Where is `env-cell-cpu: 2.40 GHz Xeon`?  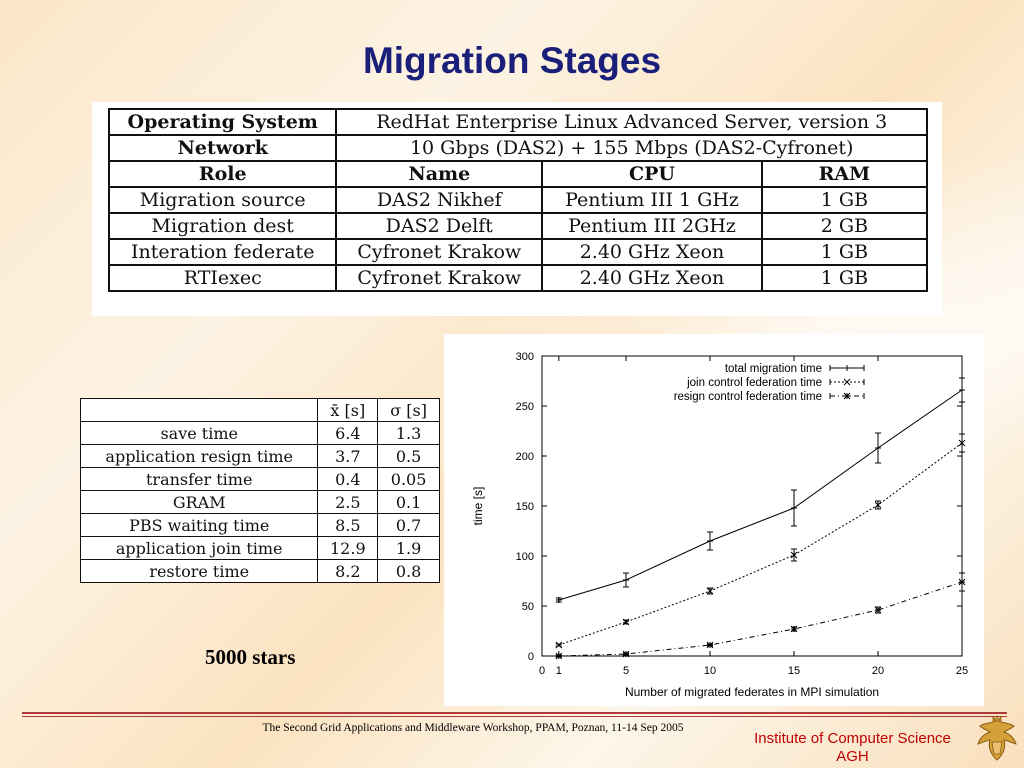 env-cell-cpu: 2.40 GHz Xeon is located at coordinates (652, 278).